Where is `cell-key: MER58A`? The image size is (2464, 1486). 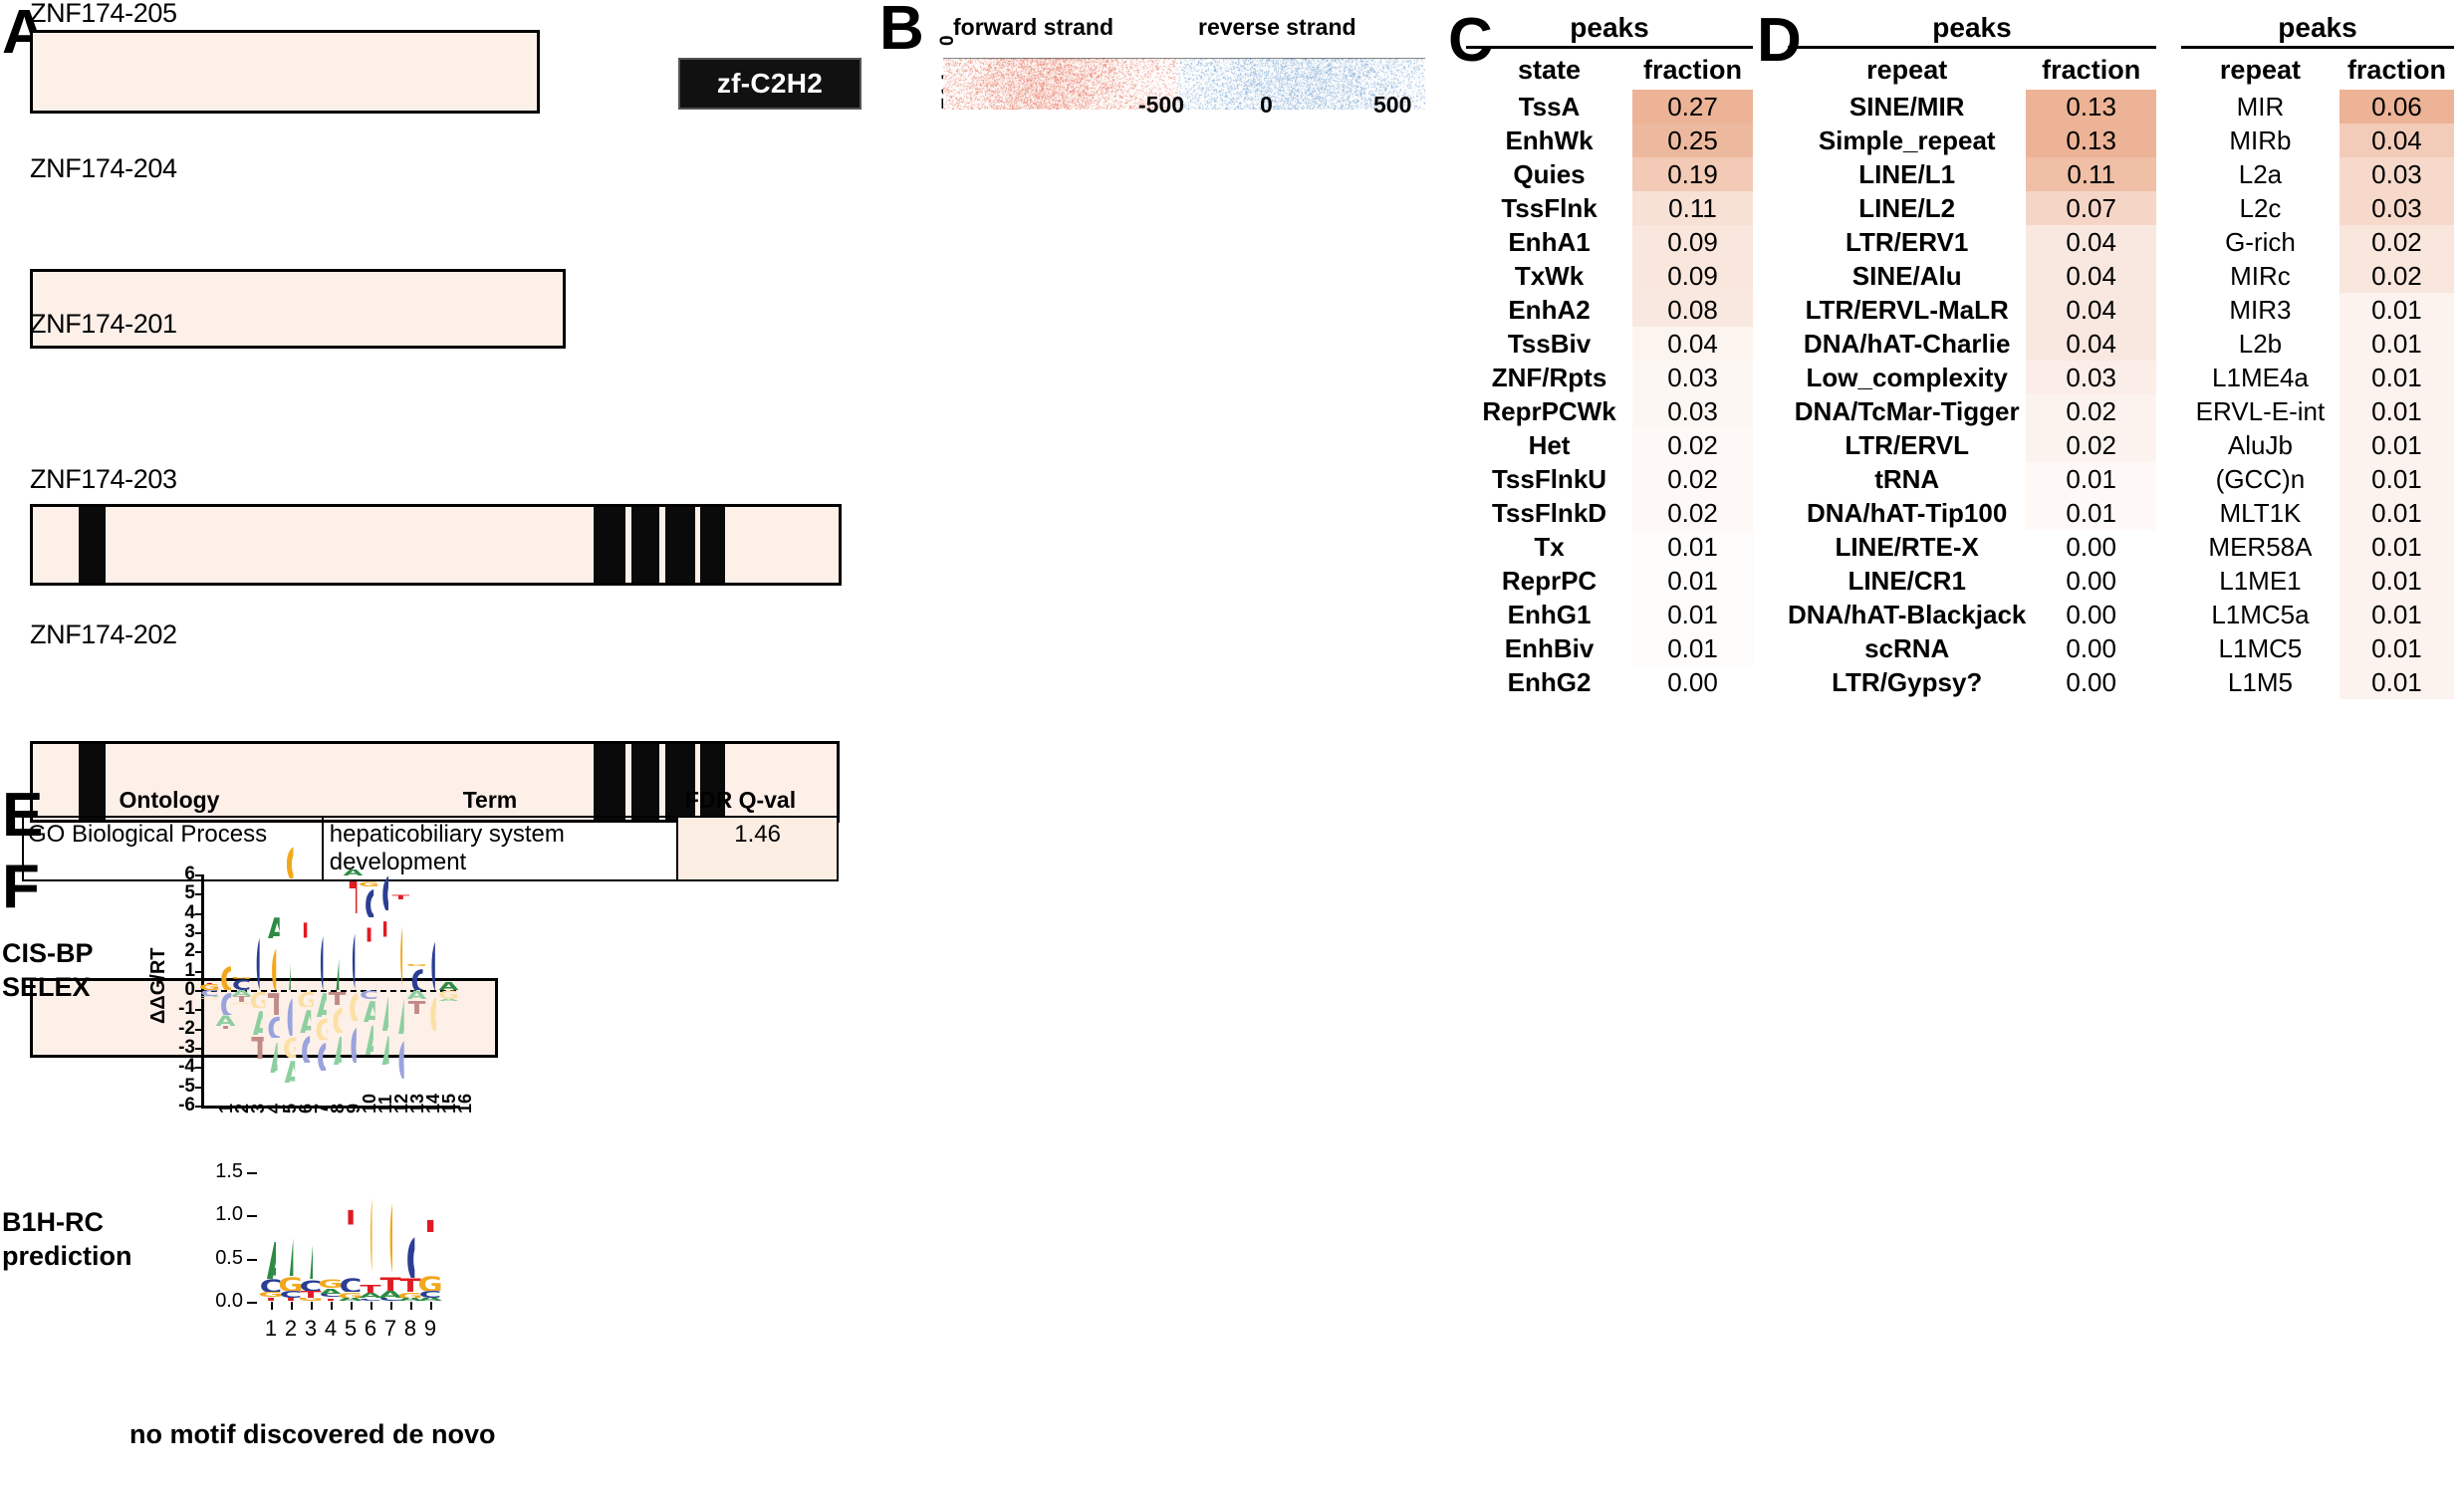 cell-key: MER58A is located at coordinates (2260, 546).